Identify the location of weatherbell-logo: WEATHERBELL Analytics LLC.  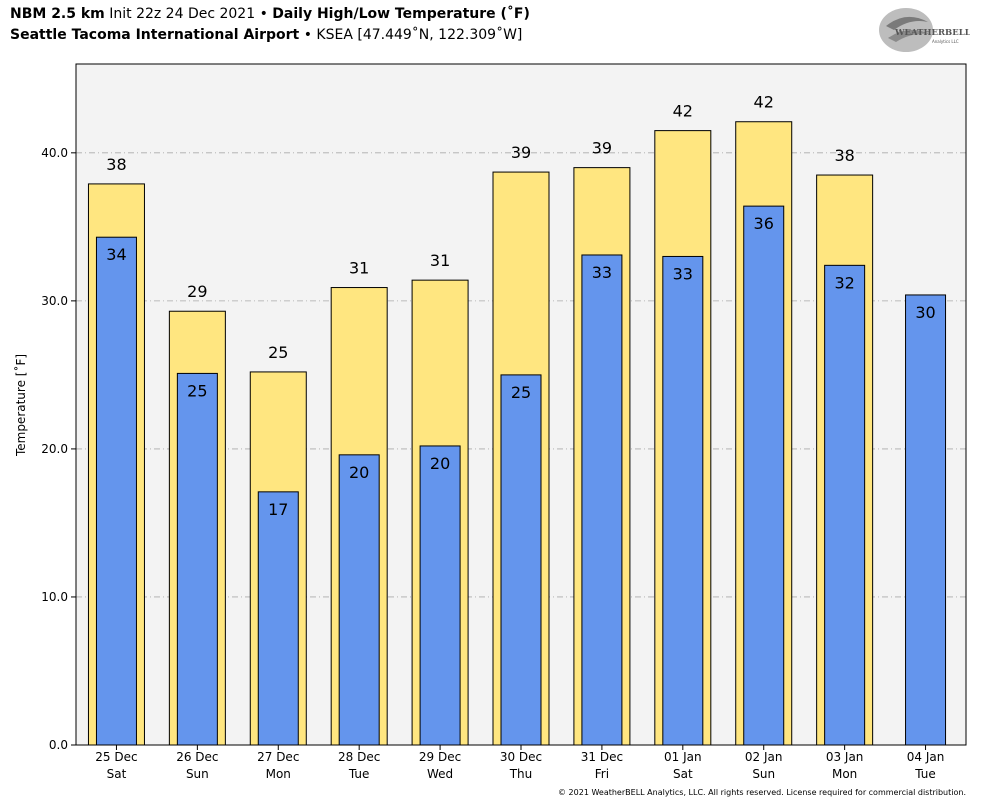
(924, 30).